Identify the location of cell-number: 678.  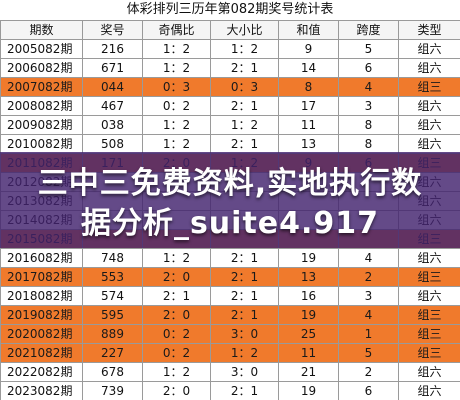
(112, 372).